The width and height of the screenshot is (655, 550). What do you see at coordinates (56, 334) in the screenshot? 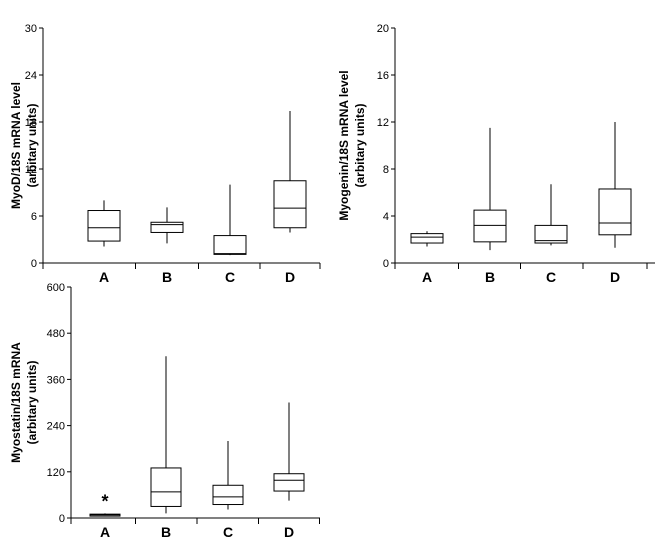
I see `y-tick-label: 480` at bounding box center [56, 334].